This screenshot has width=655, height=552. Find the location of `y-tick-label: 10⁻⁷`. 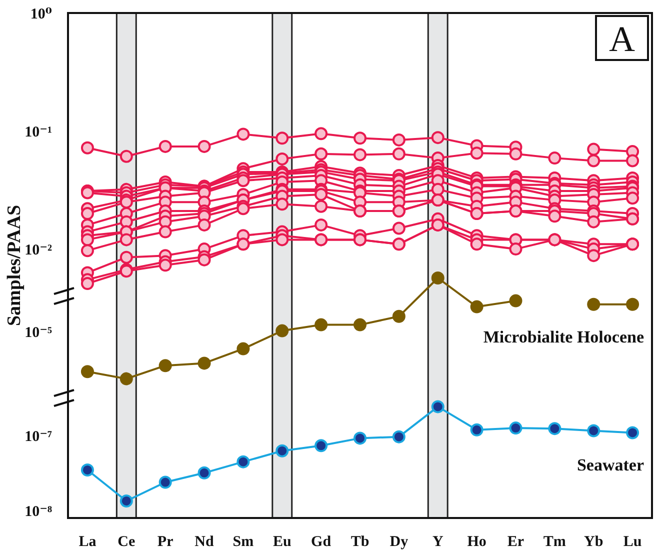

y-tick-label: 10⁻⁷ is located at coordinates (38, 437).